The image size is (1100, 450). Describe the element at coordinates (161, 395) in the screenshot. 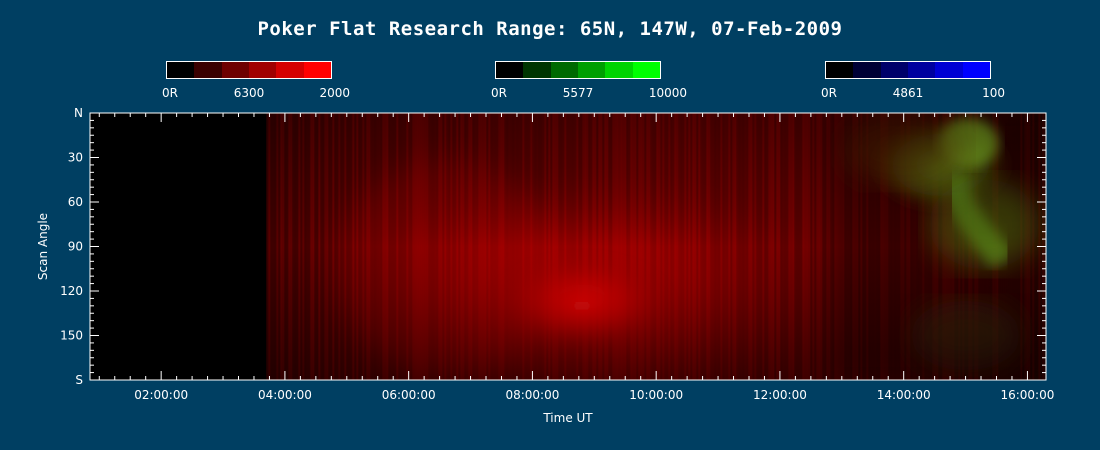

I see `x-tick-label: 02:00:00` at that location.